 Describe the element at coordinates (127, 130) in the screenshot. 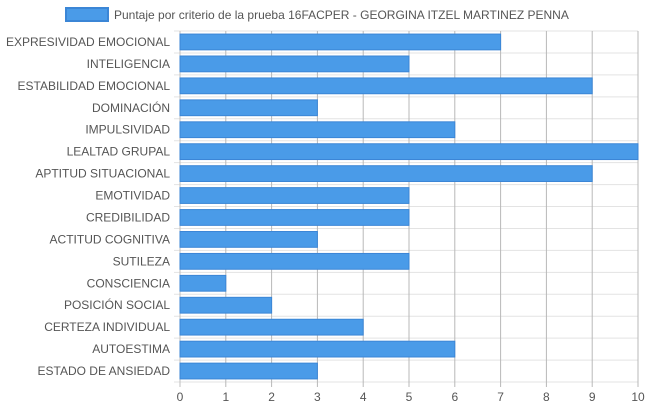

I see `category-label: IMPULSIVIDAD` at that location.